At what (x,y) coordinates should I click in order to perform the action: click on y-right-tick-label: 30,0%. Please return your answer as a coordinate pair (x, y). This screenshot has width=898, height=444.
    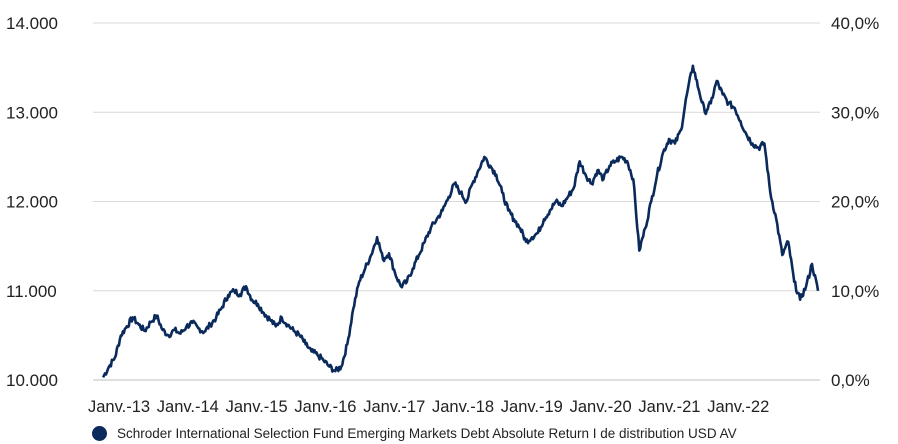
    Looking at the image, I should click on (855, 112).